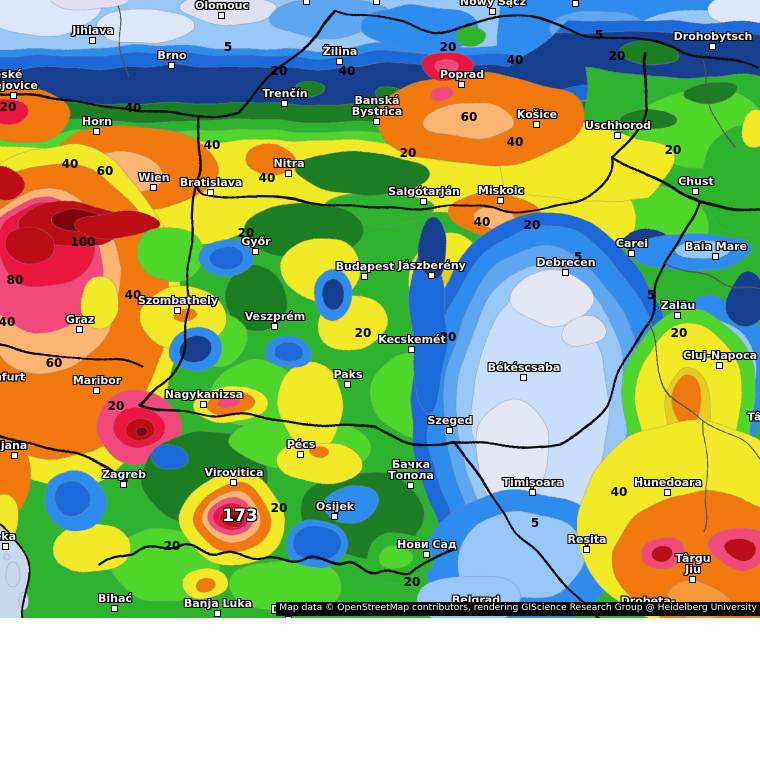 The width and height of the screenshot is (760, 760). What do you see at coordinates (240, 516) in the screenshot?
I see `precipitation-max-label: 173` at bounding box center [240, 516].